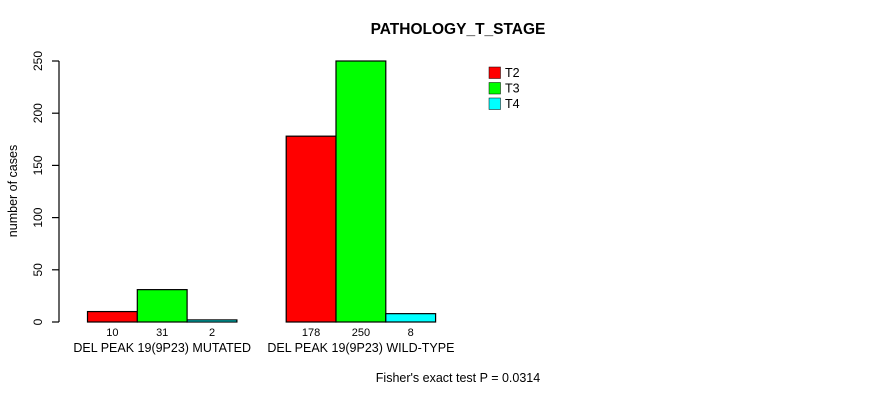  I want to click on y-tick-label: 50, so click(38, 270).